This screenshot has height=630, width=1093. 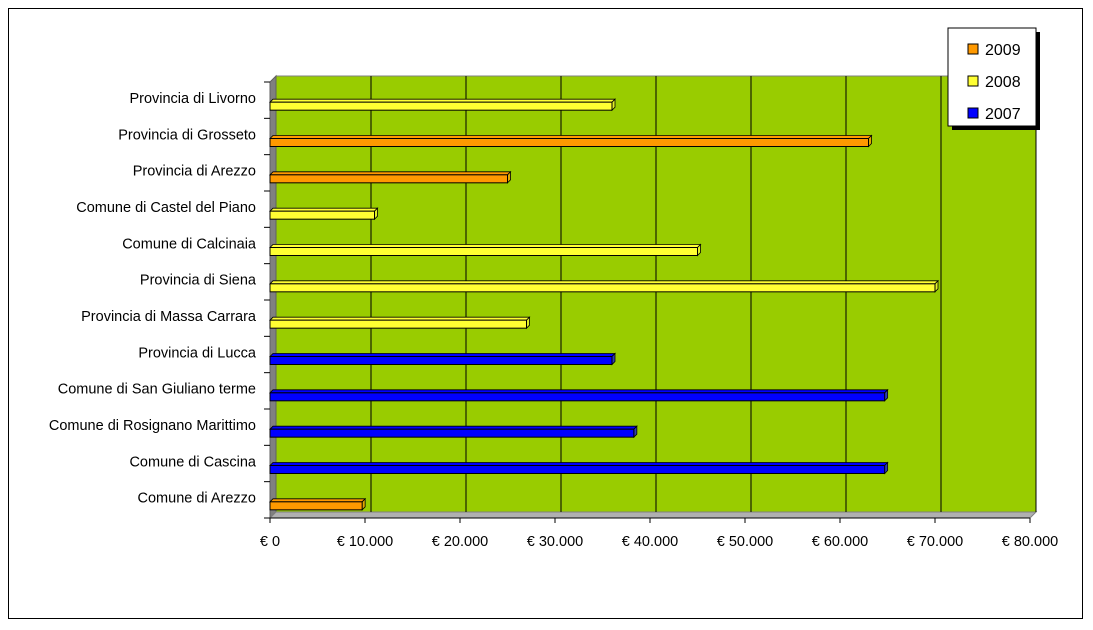 I want to click on category-label: Provincia di Livorno, so click(x=192, y=99).